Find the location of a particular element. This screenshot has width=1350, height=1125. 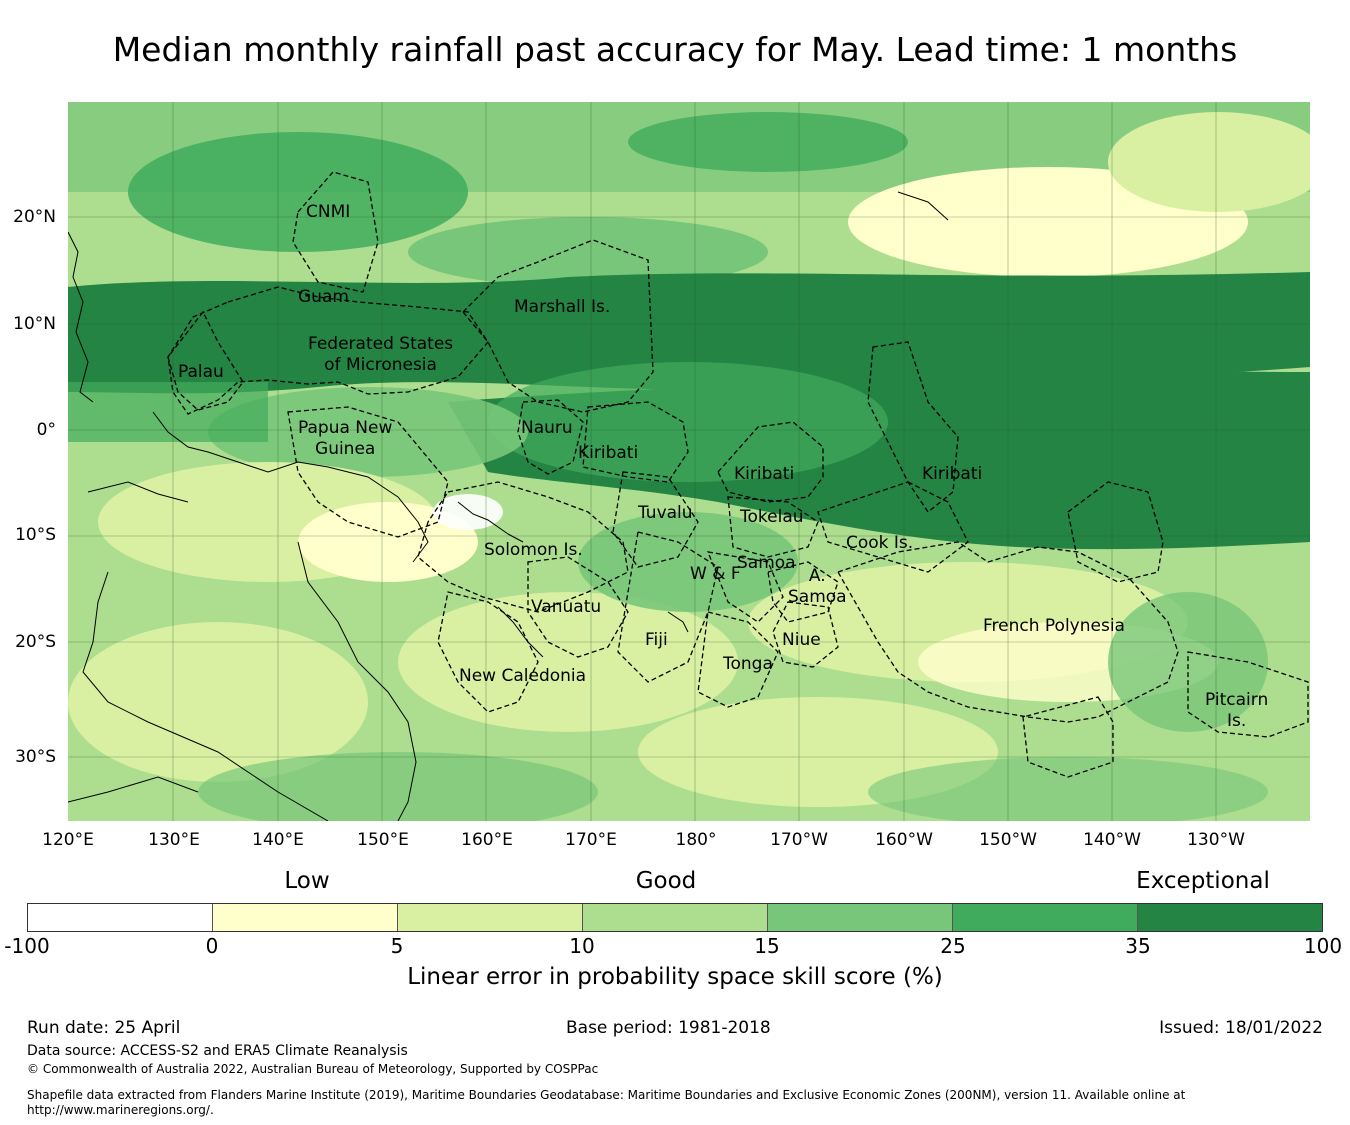

legend-category-exceptional: Exceptional is located at coordinates (1203, 881).